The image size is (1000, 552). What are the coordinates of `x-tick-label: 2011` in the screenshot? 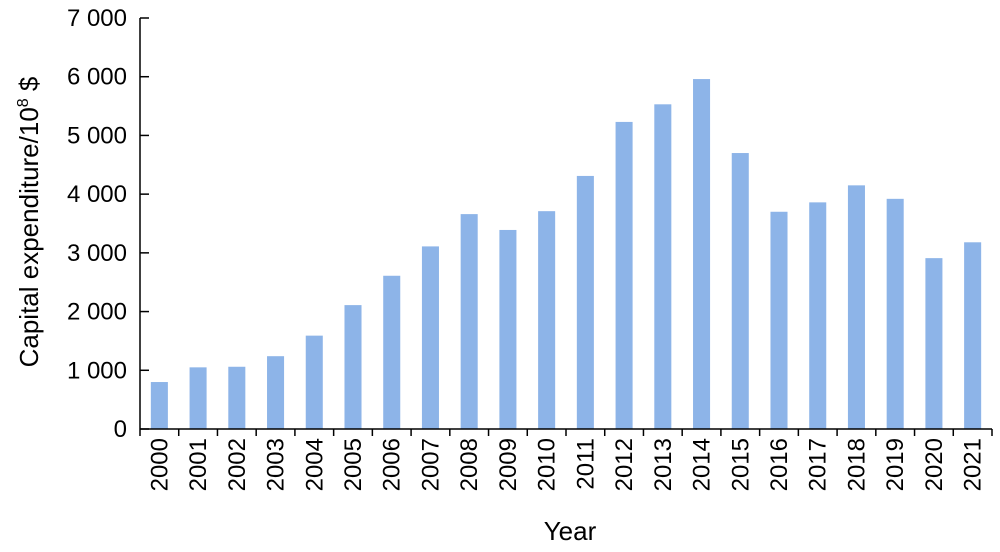 It's located at (585, 464).